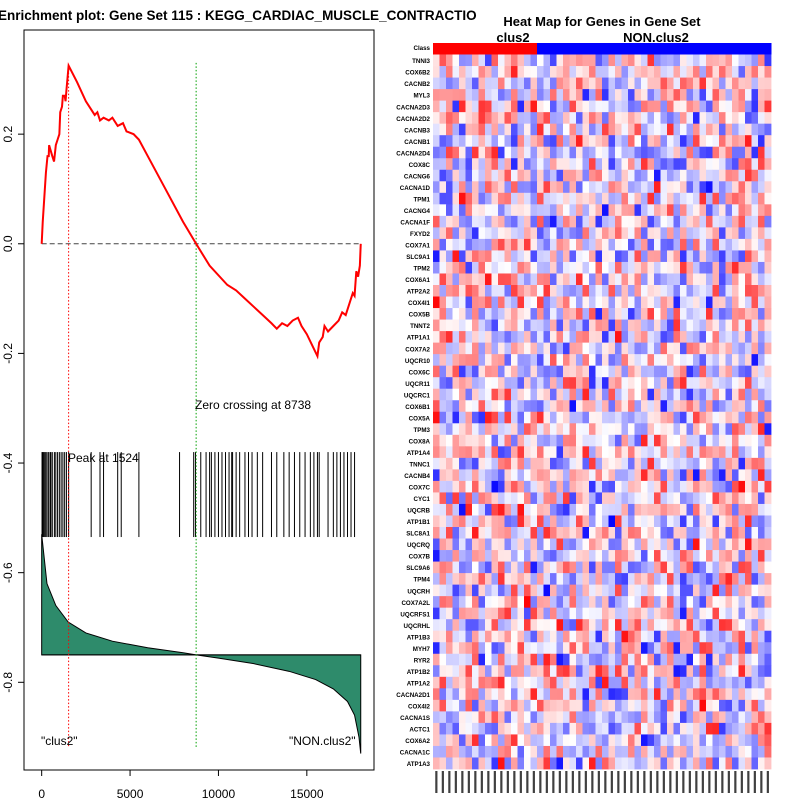  Describe the element at coordinates (8, 462) in the screenshot. I see `y-tick-label: -0.4` at that location.